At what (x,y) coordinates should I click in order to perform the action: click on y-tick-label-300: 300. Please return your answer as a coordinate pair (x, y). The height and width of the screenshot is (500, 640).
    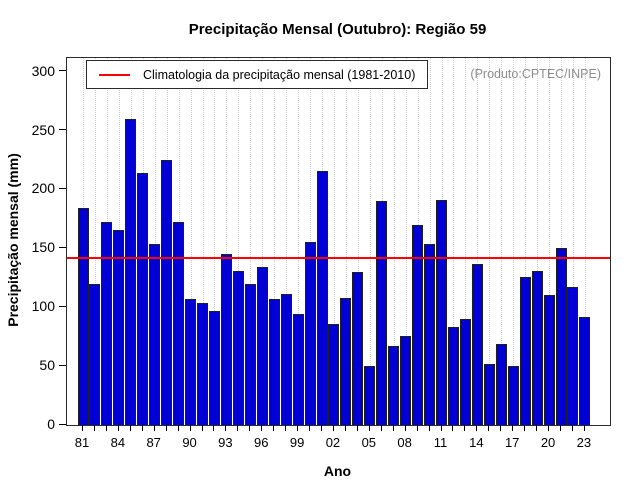
    Looking at the image, I should click on (43, 70).